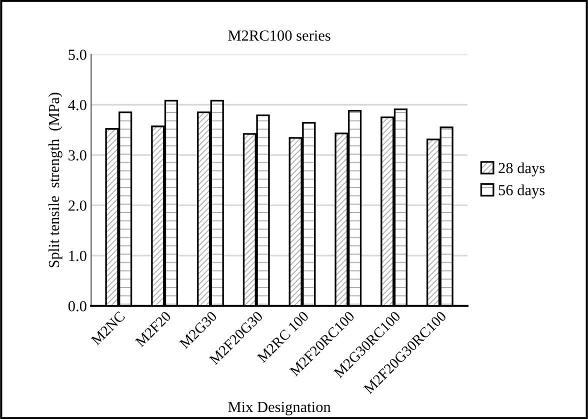  Describe the element at coordinates (521, 191) in the screenshot. I see `legend-label: 56 days` at that location.